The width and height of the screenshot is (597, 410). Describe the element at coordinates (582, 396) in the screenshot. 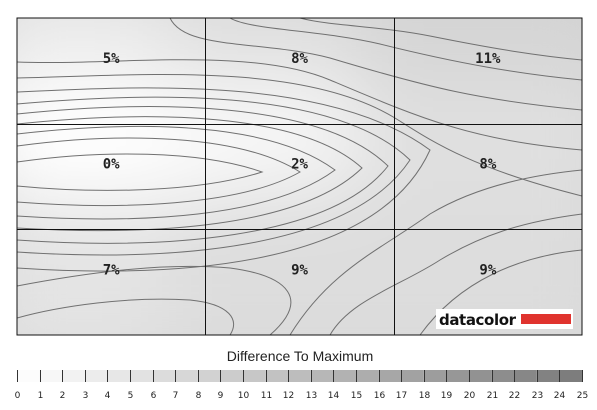

I see `scale-tick-label: 25` at that location.